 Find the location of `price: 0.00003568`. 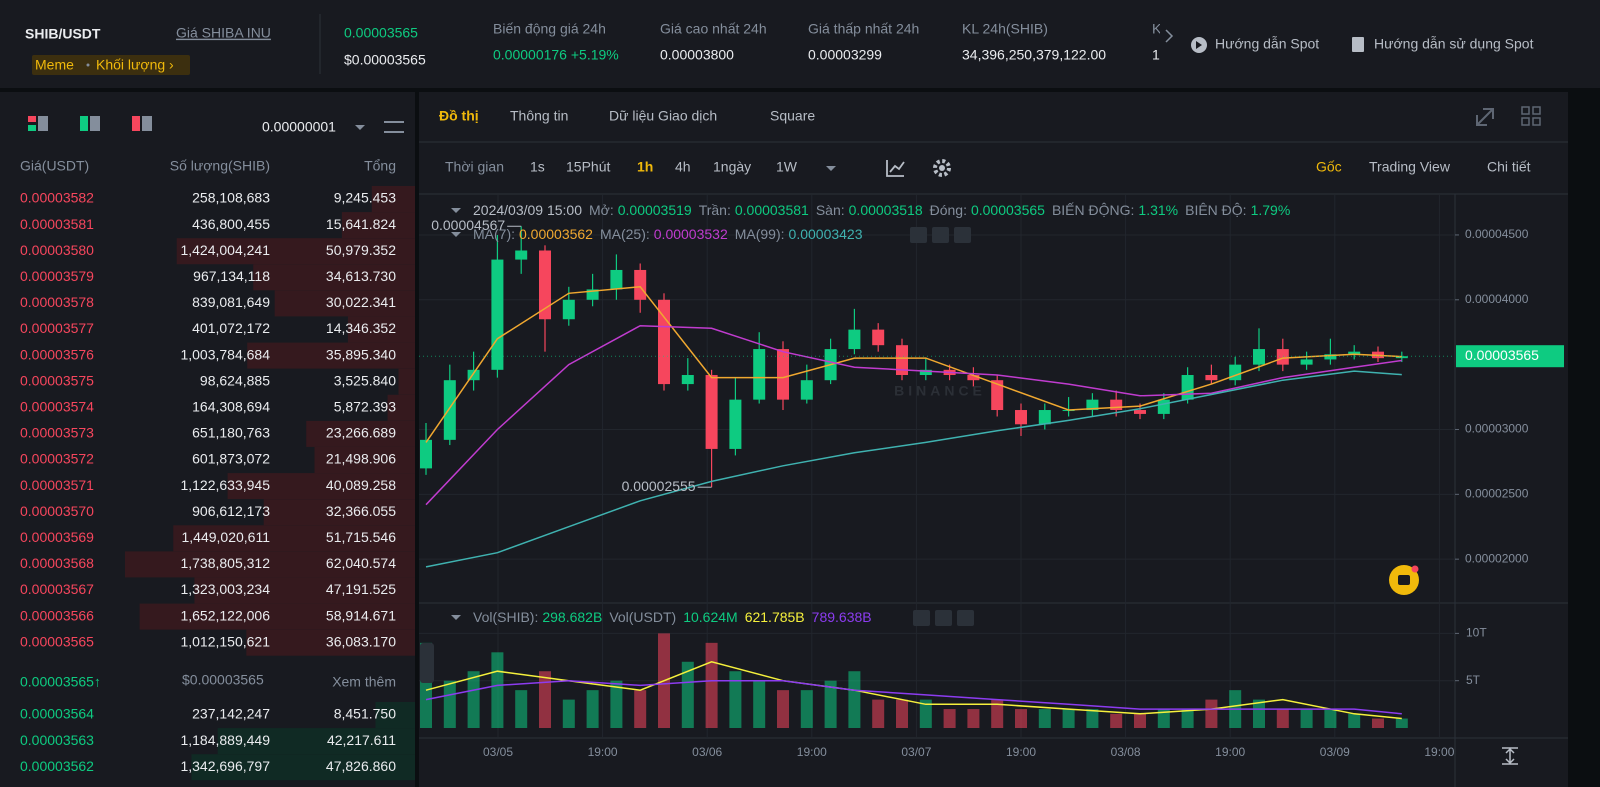

price: 0.00003568 is located at coordinates (57, 563).